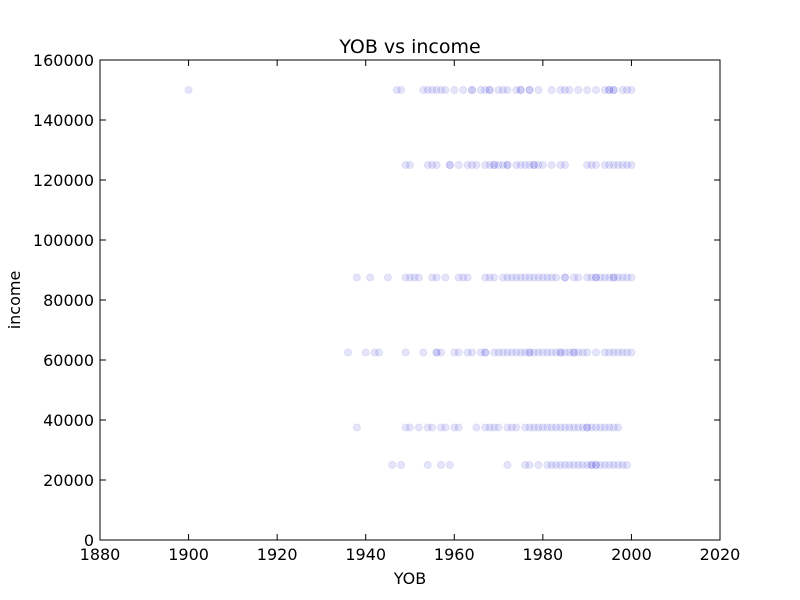 The image size is (800, 600). What do you see at coordinates (409, 578) in the screenshot?
I see `x-axis-label: YOB` at bounding box center [409, 578].